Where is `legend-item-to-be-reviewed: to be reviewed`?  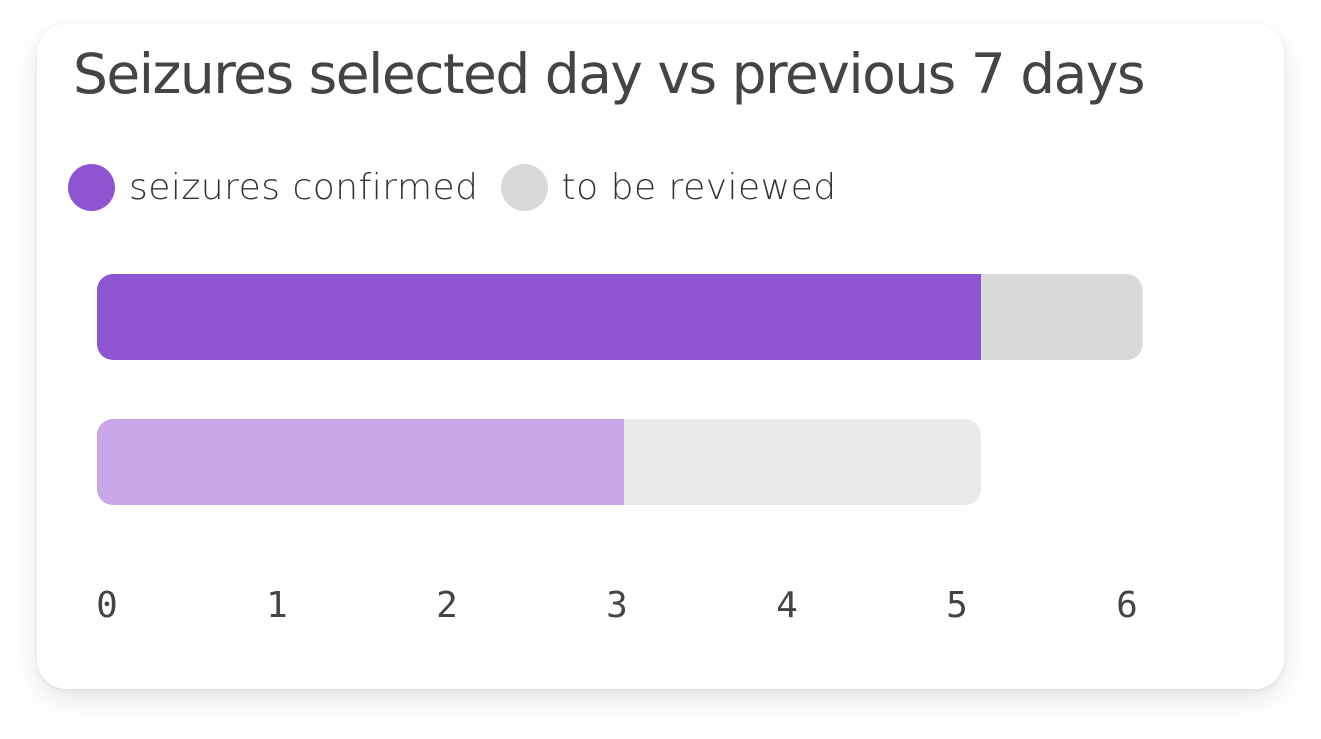 legend-item-to-be-reviewed: to be reviewed is located at coordinates (668, 187).